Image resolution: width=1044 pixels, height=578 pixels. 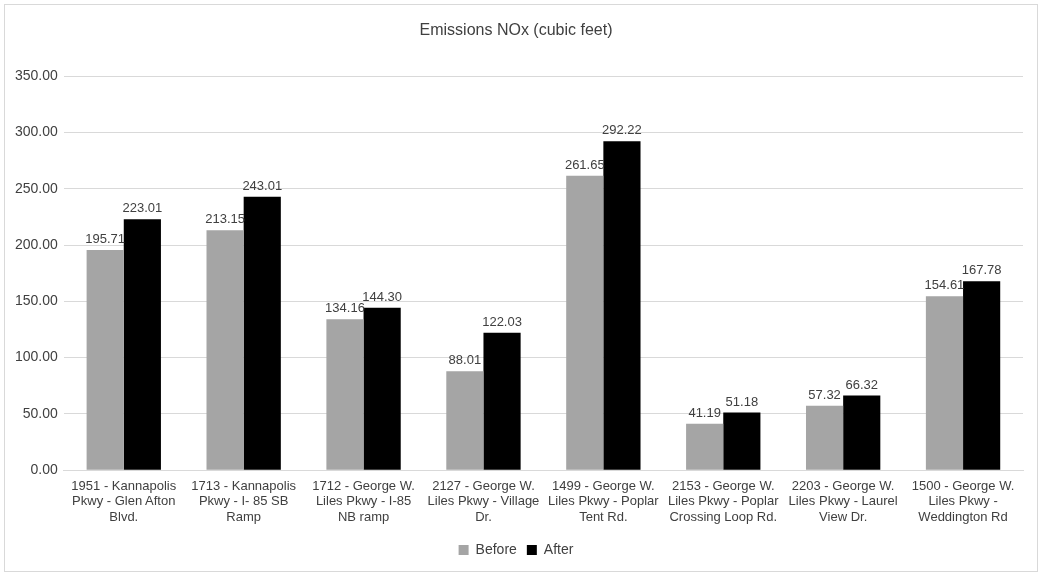 What do you see at coordinates (502, 321) in the screenshot?
I see `data-label: 122.03` at bounding box center [502, 321].